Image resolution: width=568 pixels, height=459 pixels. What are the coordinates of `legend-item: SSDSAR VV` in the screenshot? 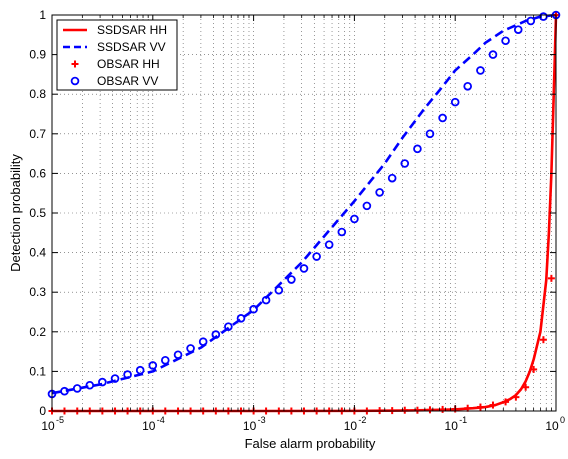 It's located at (114, 47).